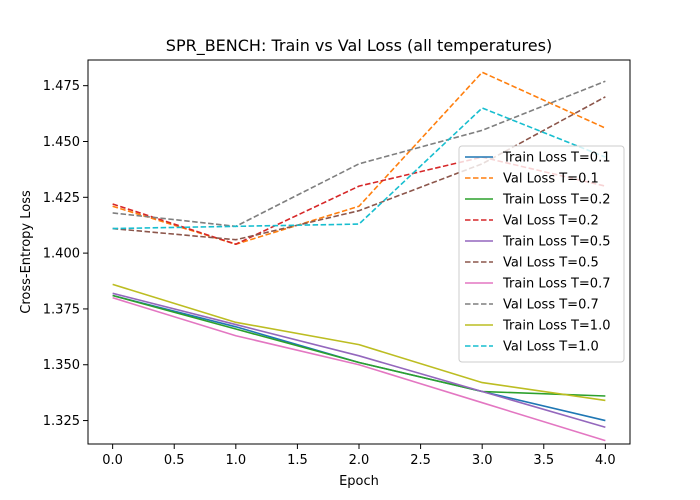  Describe the element at coordinates (61, 142) in the screenshot. I see `y-tick-label: 1.450` at that location.